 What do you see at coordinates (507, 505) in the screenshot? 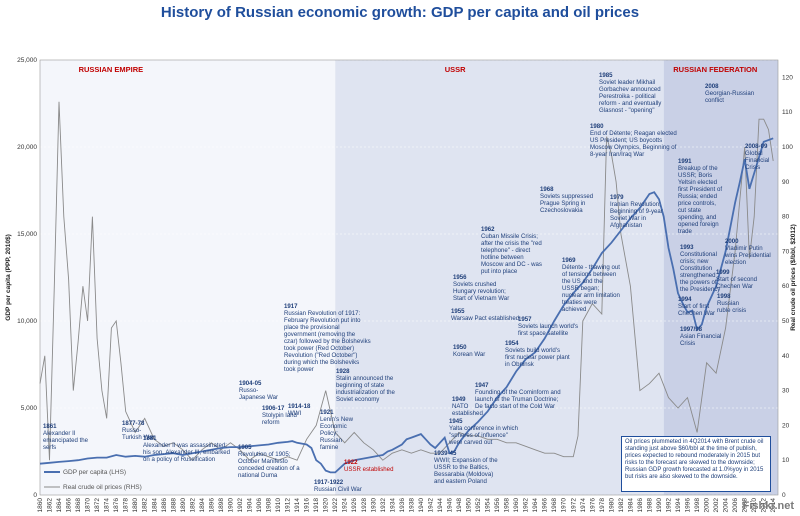
I see `x-tick-label: 1958` at bounding box center [507, 505].